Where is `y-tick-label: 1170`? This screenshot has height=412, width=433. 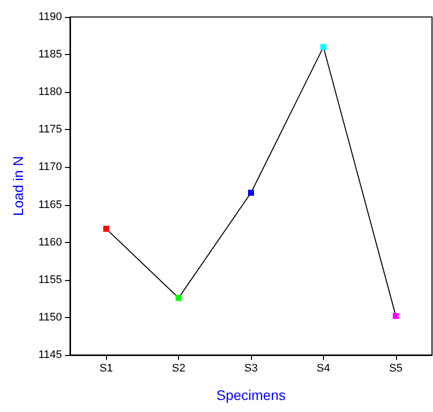
y-tick-label: 1170 is located at coordinates (50, 167).